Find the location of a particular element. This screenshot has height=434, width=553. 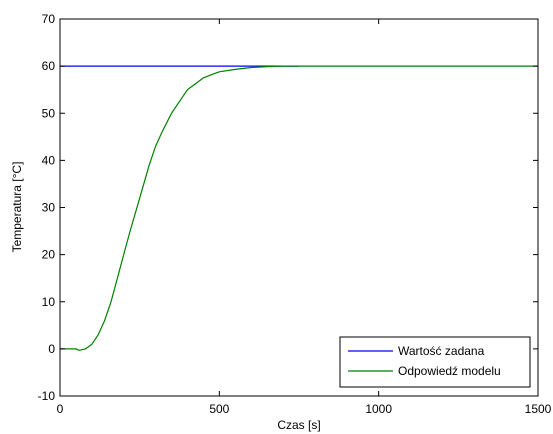

x-tick-label: 500 is located at coordinates (219, 409).